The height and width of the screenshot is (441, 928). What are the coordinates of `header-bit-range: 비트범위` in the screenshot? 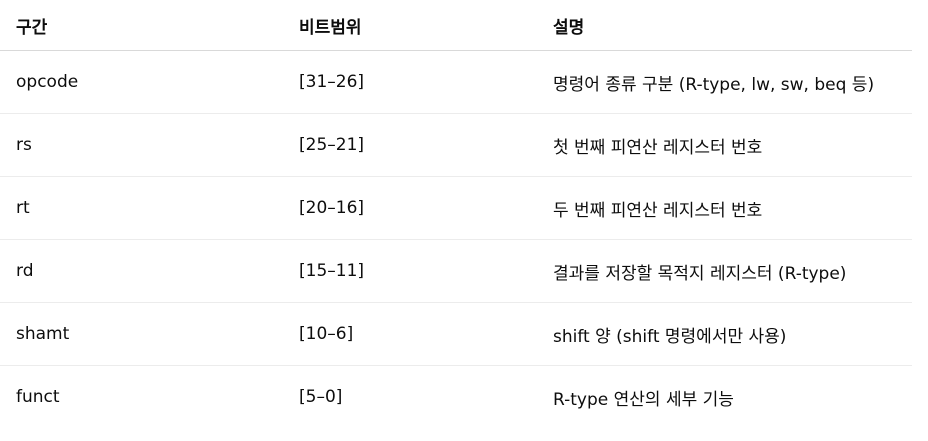 It's located at (410, 25).